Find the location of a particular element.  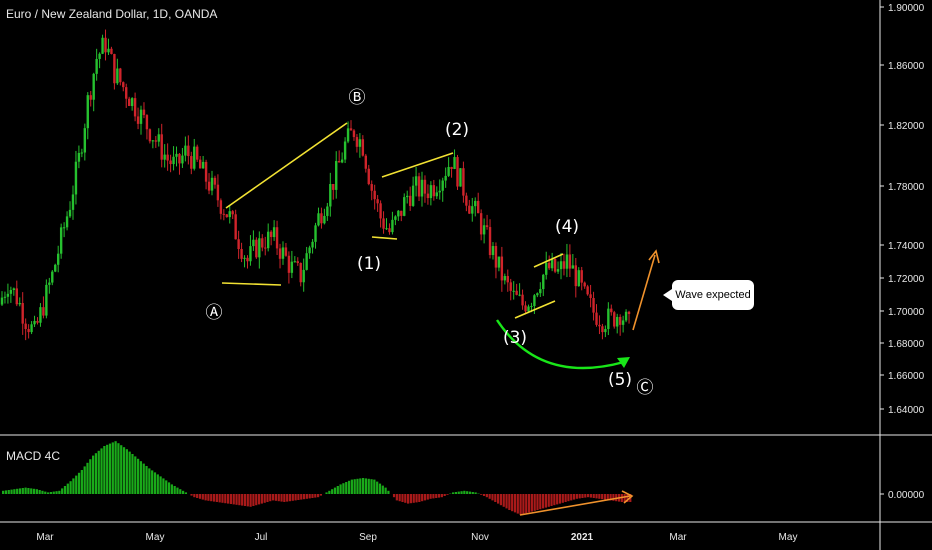

macd-orange-arrowhead is located at coordinates (627, 497).